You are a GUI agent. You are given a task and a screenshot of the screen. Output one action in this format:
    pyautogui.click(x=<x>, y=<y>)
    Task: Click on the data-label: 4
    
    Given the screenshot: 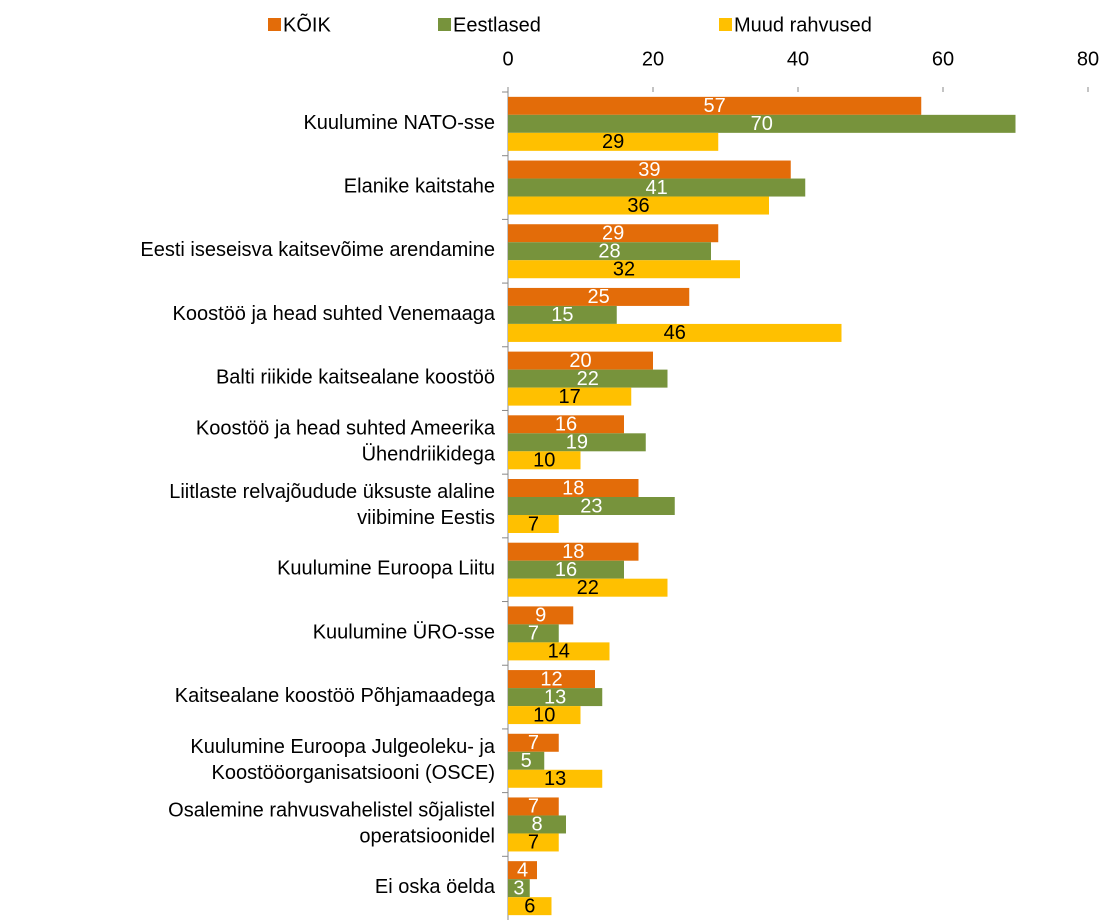 What is the action you would take?
    pyautogui.click(x=522, y=870)
    